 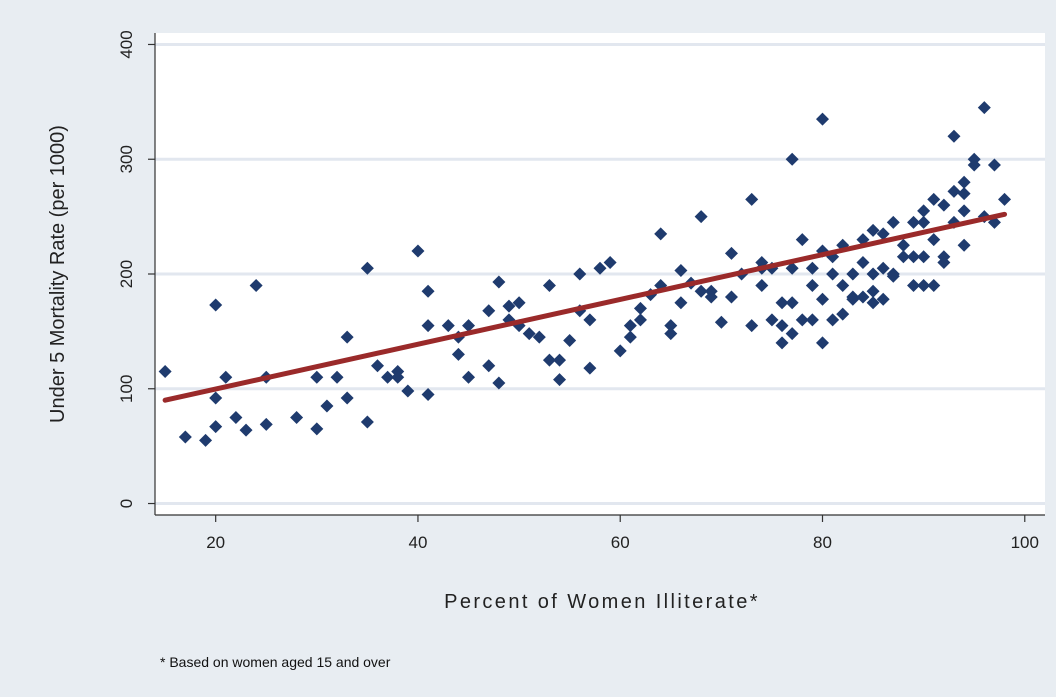 What do you see at coordinates (215, 542) in the screenshot?
I see `x-tick-label-20: 20` at bounding box center [215, 542].